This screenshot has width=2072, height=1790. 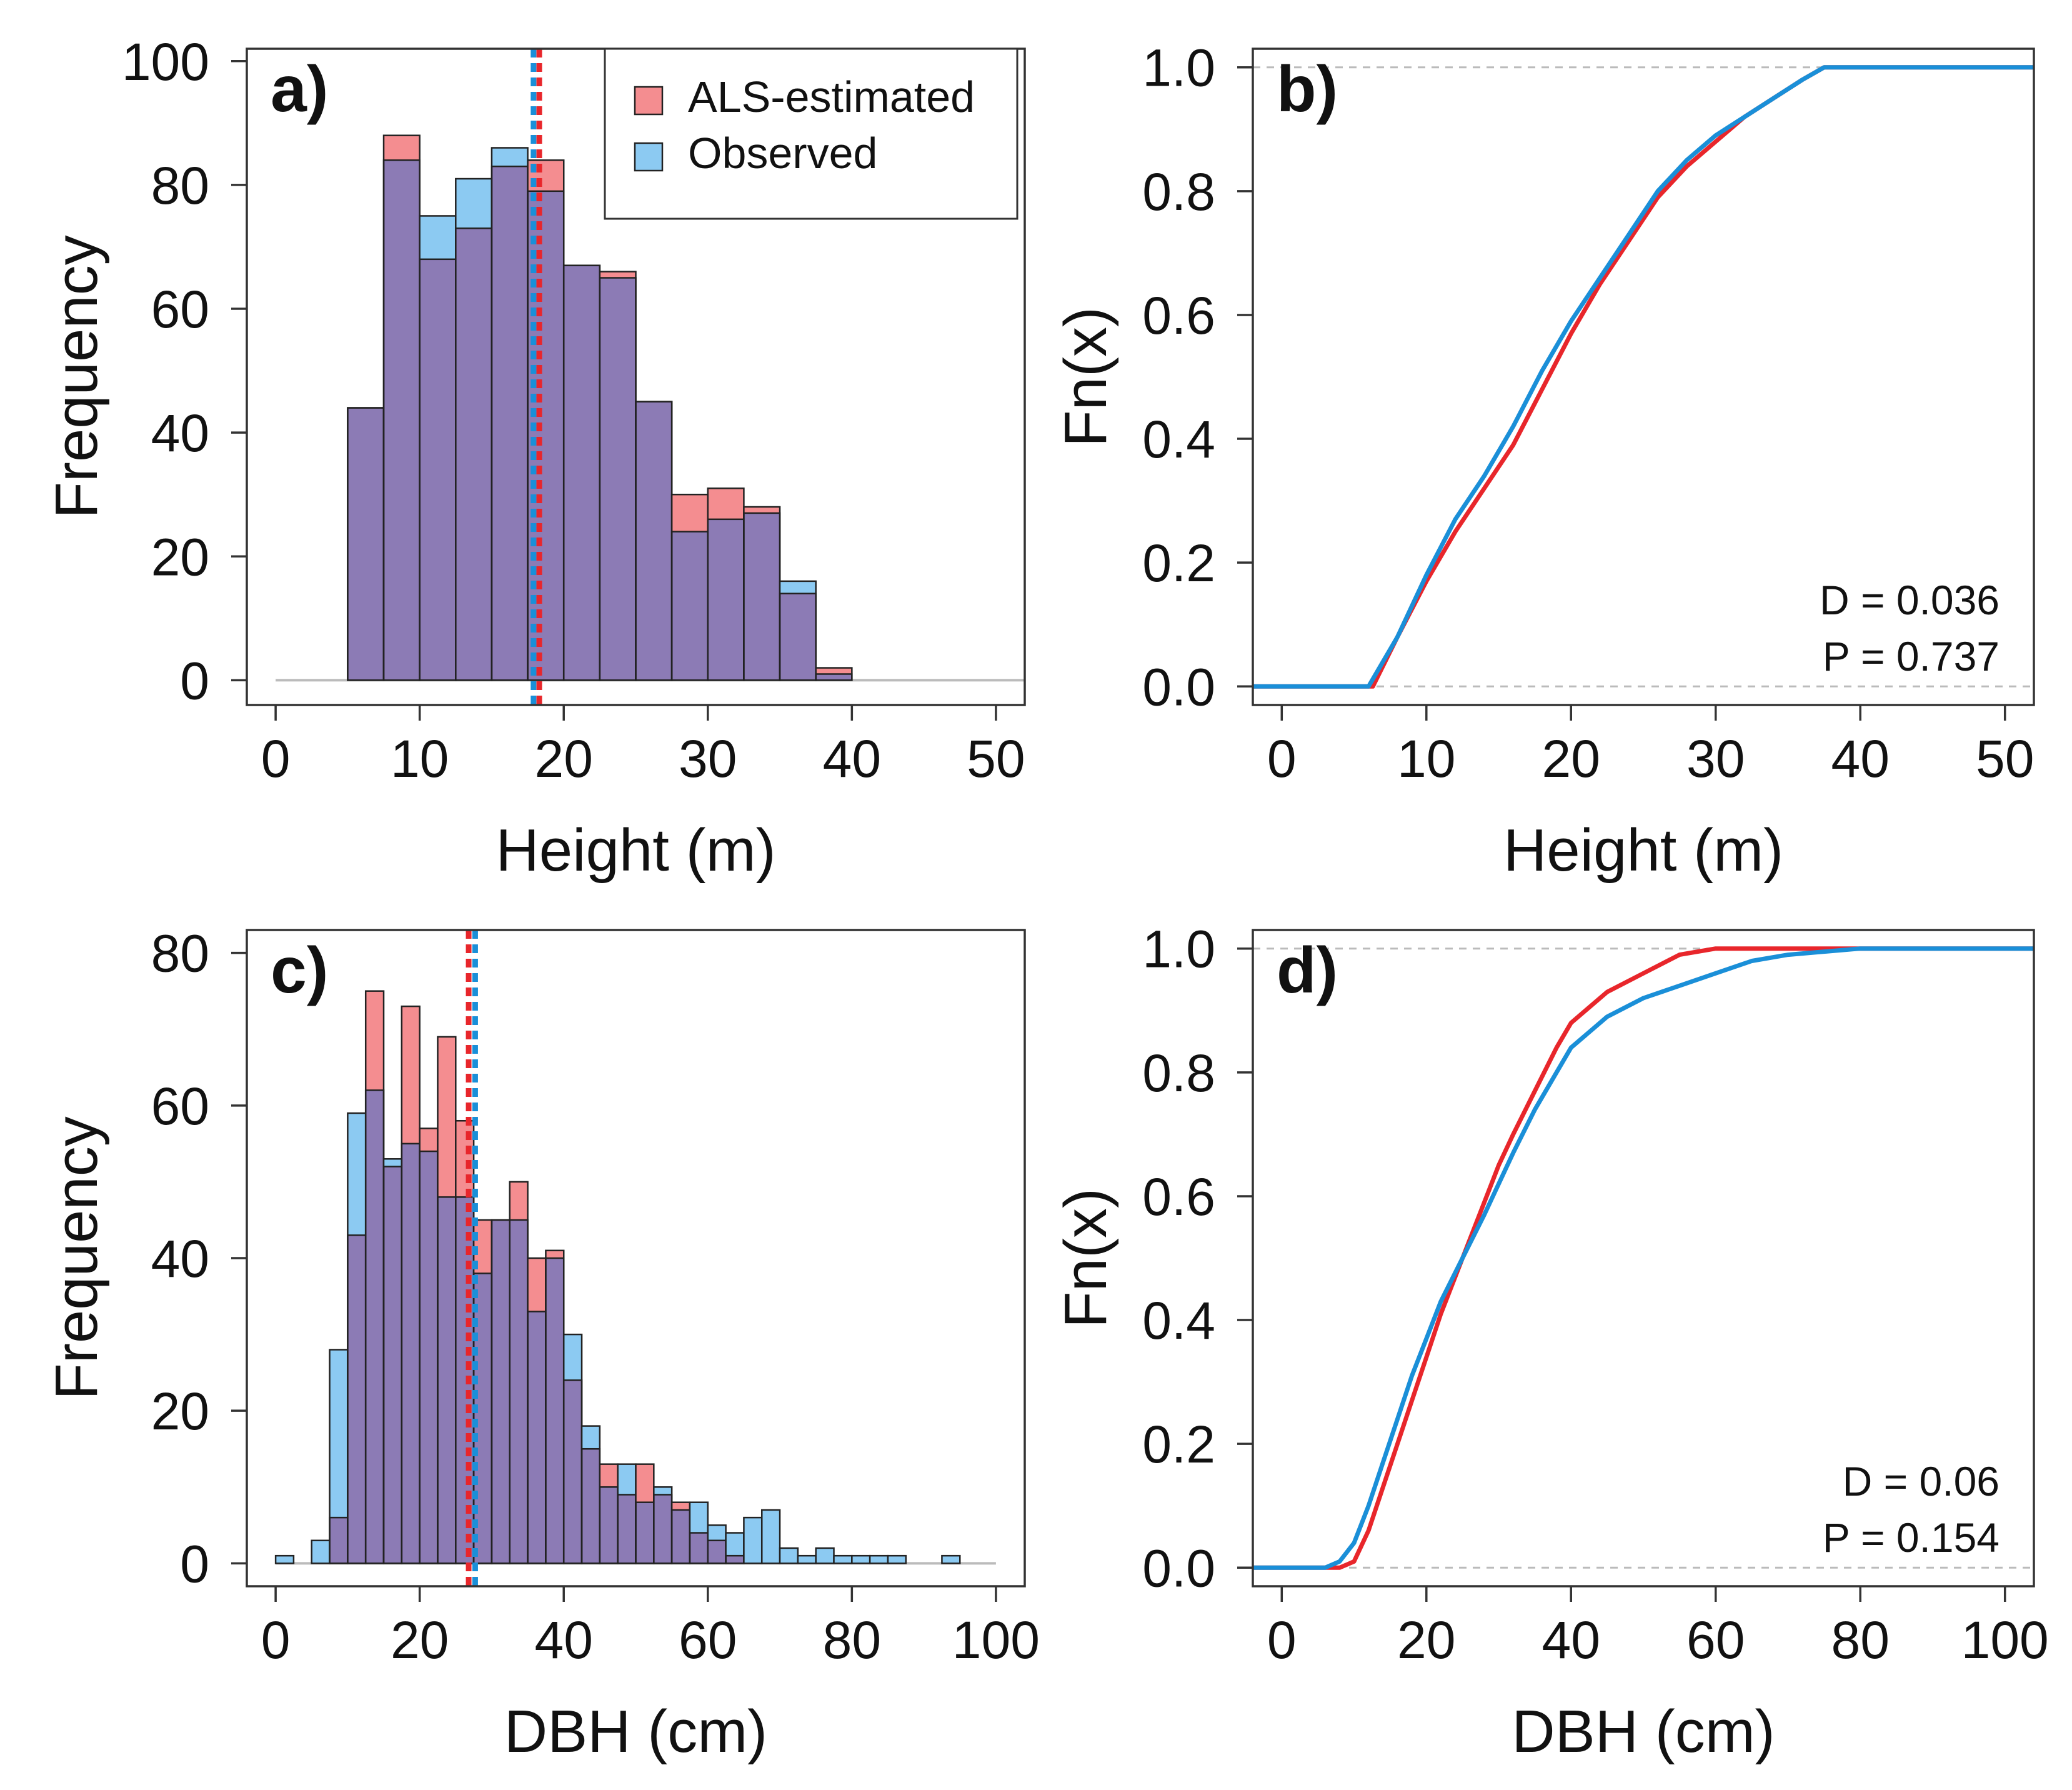 What do you see at coordinates (1307, 971) in the screenshot?
I see `panel-label: d)` at bounding box center [1307, 971].